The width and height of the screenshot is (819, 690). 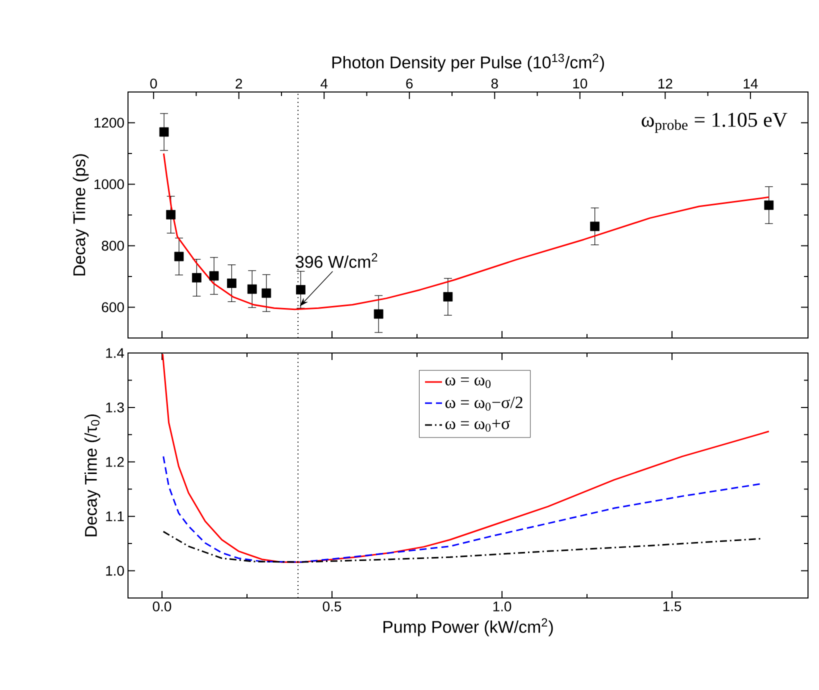 I want to click on x2-tick-label: 2, so click(x=239, y=83).